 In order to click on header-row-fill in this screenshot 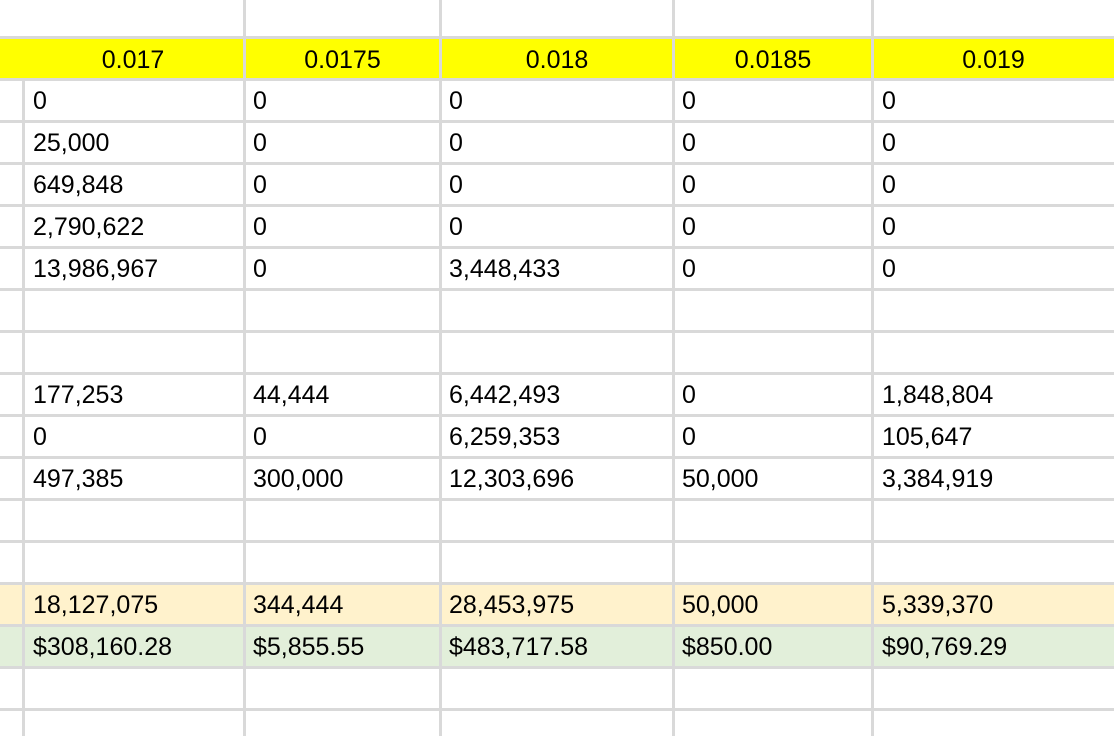, I will do `click(557, 58)`.